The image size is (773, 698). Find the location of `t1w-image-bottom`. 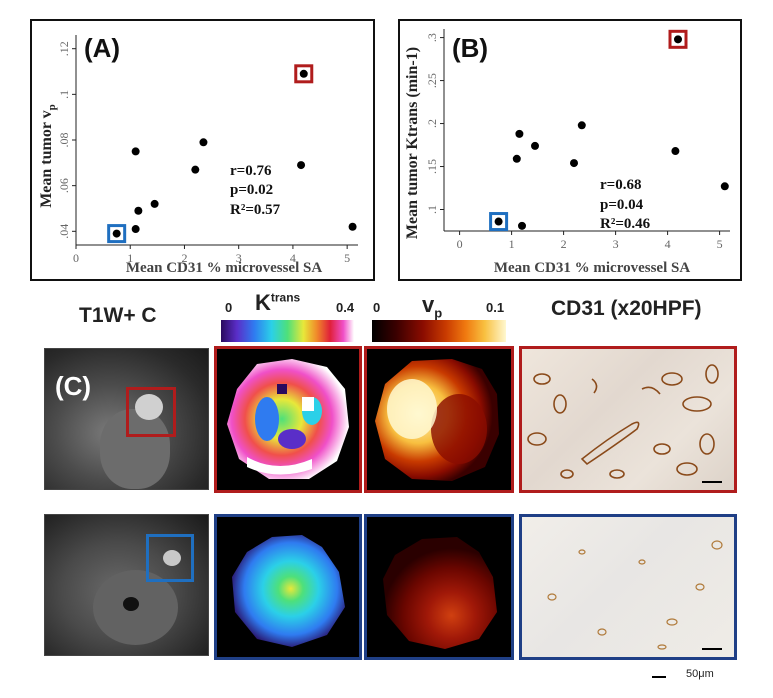

t1w-image-bottom is located at coordinates (126, 585).